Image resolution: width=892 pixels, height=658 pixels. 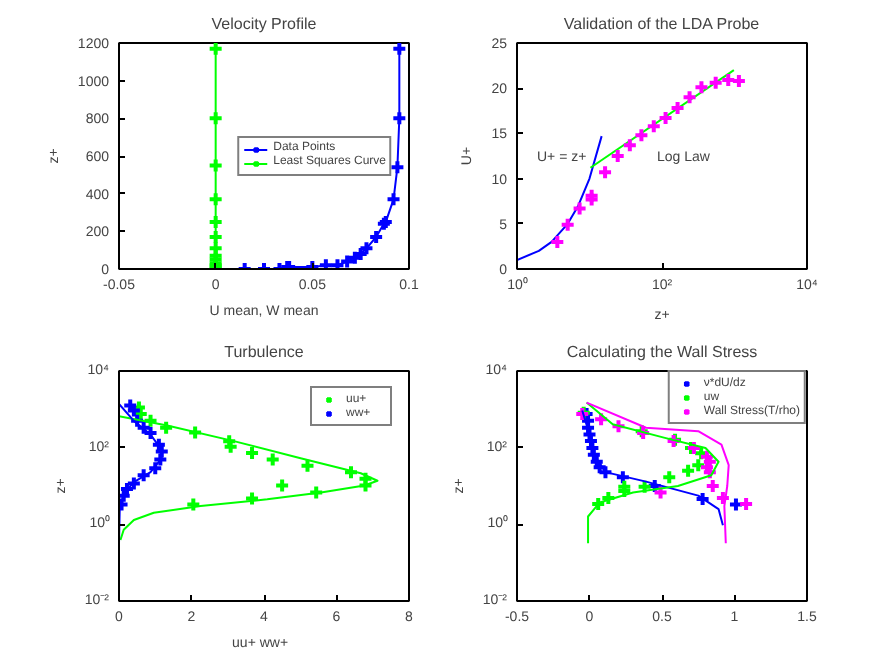 What do you see at coordinates (662, 352) in the screenshot?
I see `chart-title: Calculating the Wall Stress` at bounding box center [662, 352].